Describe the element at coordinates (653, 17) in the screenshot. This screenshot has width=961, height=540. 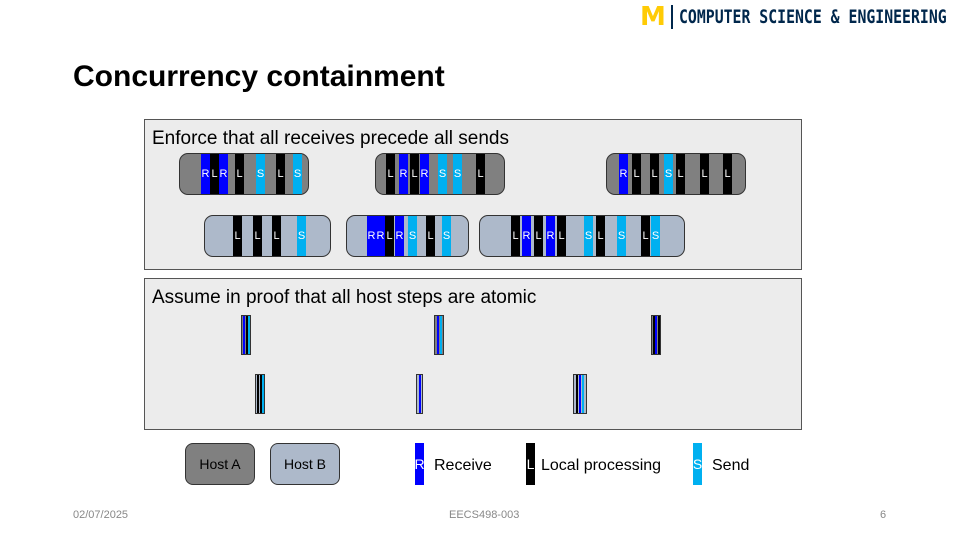
I see `block-m-logo: M` at that location.